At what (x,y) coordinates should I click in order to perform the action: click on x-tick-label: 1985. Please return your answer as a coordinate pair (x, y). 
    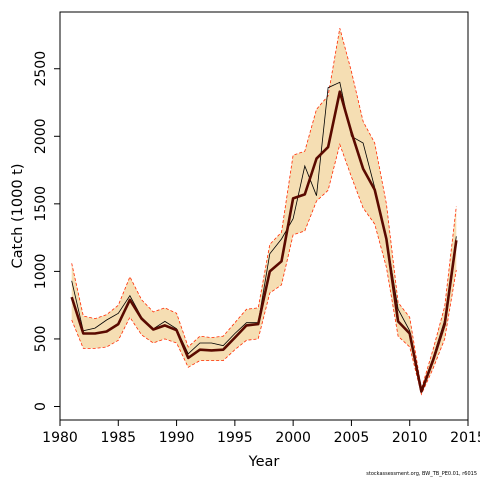
    Looking at the image, I should click on (118, 438).